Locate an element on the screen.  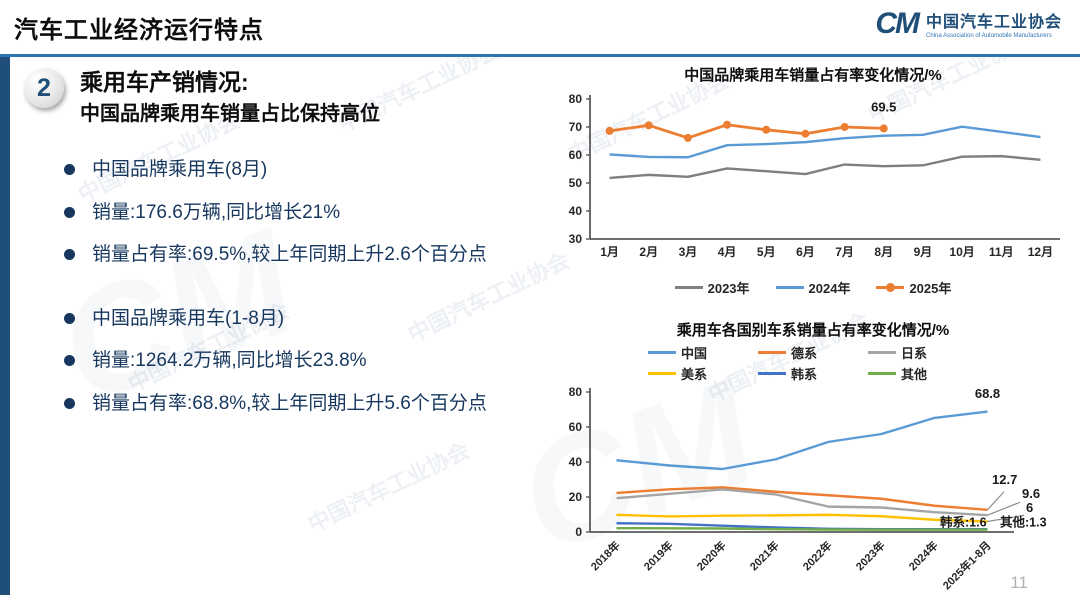
chart-title: 乘用车各国别车系销量占有率变化情况/% is located at coordinates (813, 330).